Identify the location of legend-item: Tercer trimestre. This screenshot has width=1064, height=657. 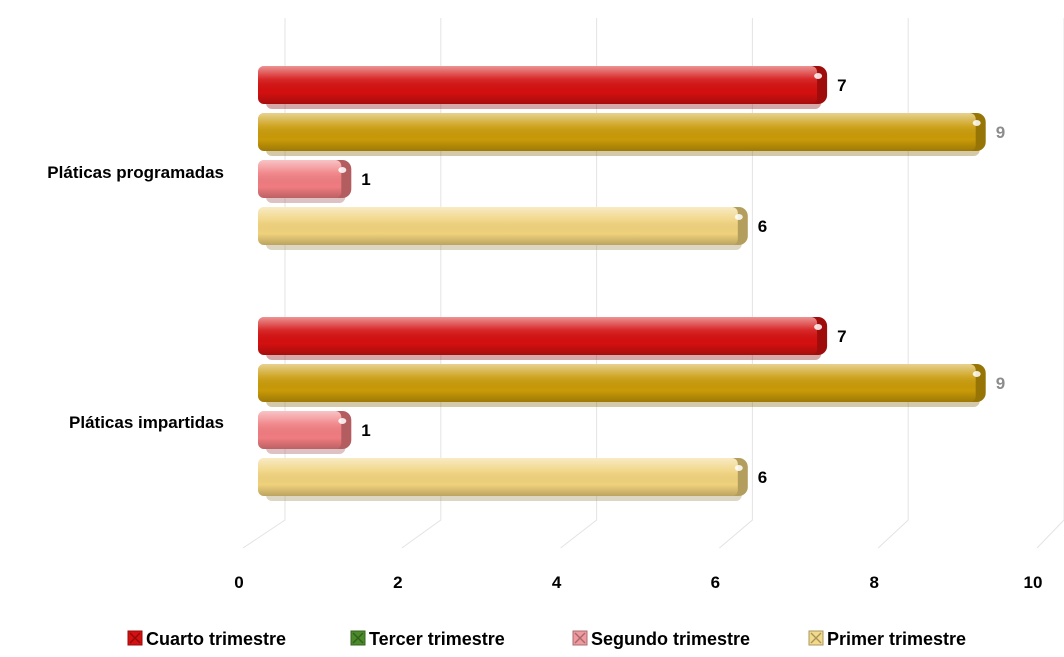
(427, 639).